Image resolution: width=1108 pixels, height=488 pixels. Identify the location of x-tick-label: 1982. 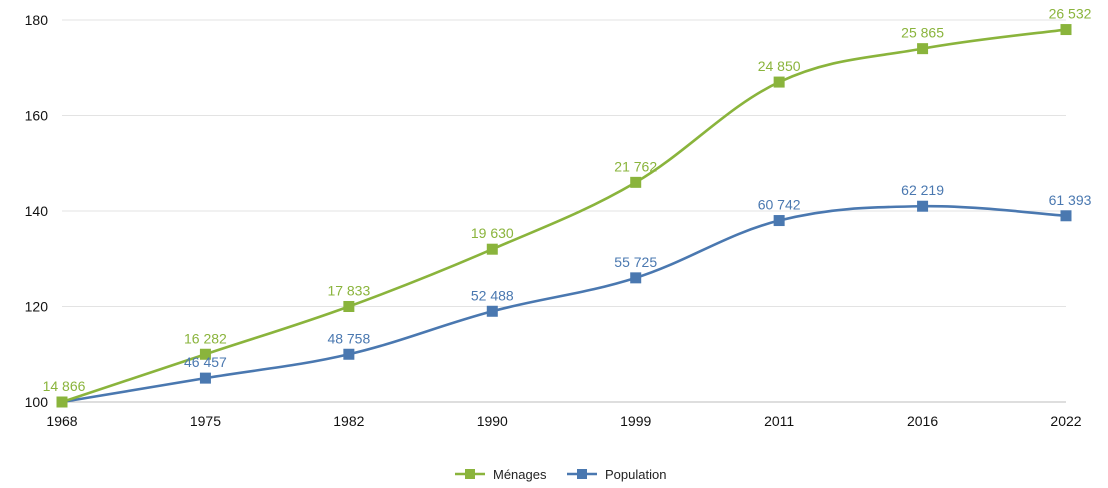
(348, 421).